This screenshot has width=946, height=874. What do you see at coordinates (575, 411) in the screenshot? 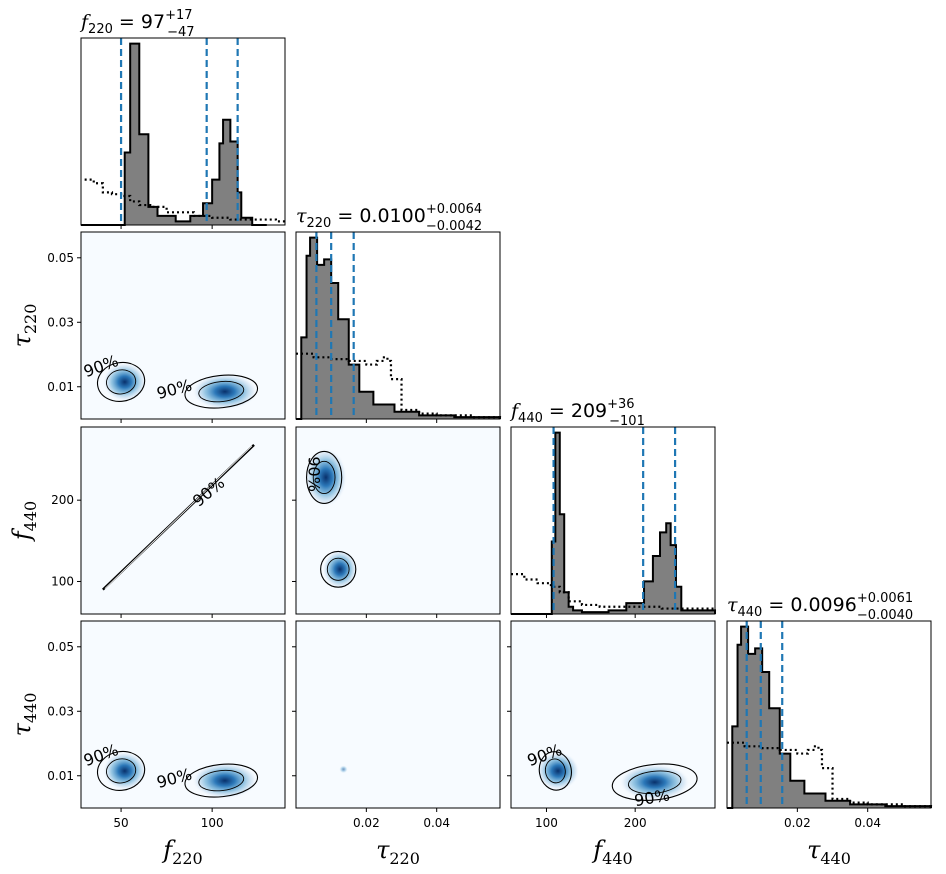
I see `title-value-2: = 209` at bounding box center [575, 411].